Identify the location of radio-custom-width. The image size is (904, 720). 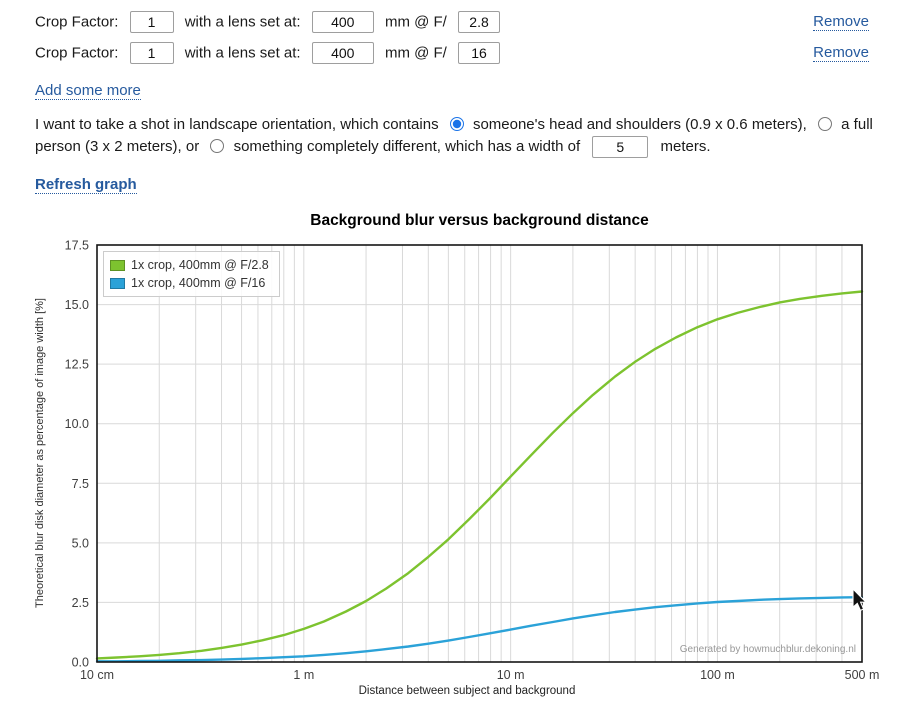
(217, 146).